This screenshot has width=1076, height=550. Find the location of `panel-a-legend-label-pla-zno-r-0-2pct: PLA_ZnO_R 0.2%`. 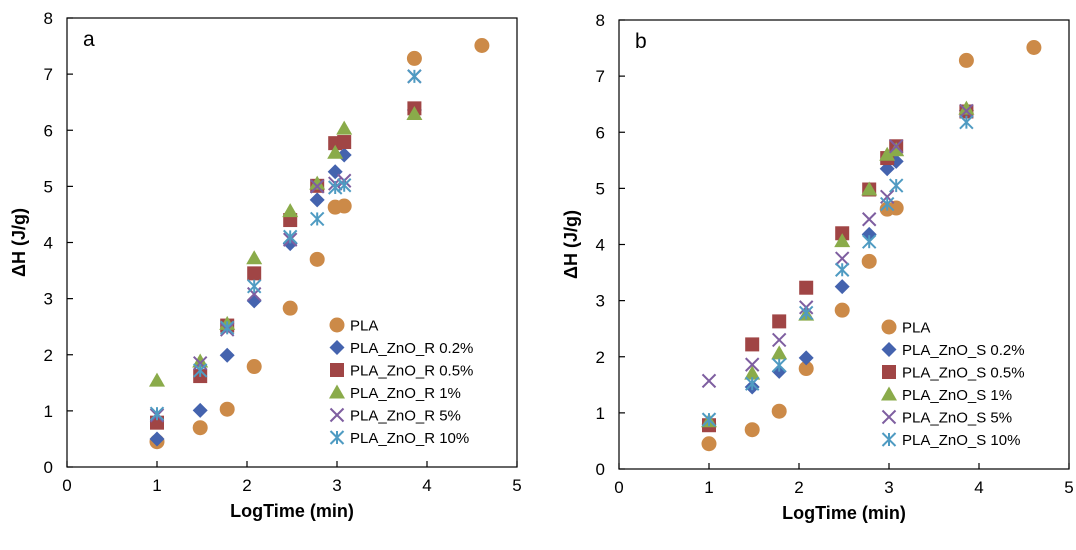

panel-a-legend-label-pla-zno-r-0-2pct: PLA_ZnO_R 0.2% is located at coordinates (411, 348).